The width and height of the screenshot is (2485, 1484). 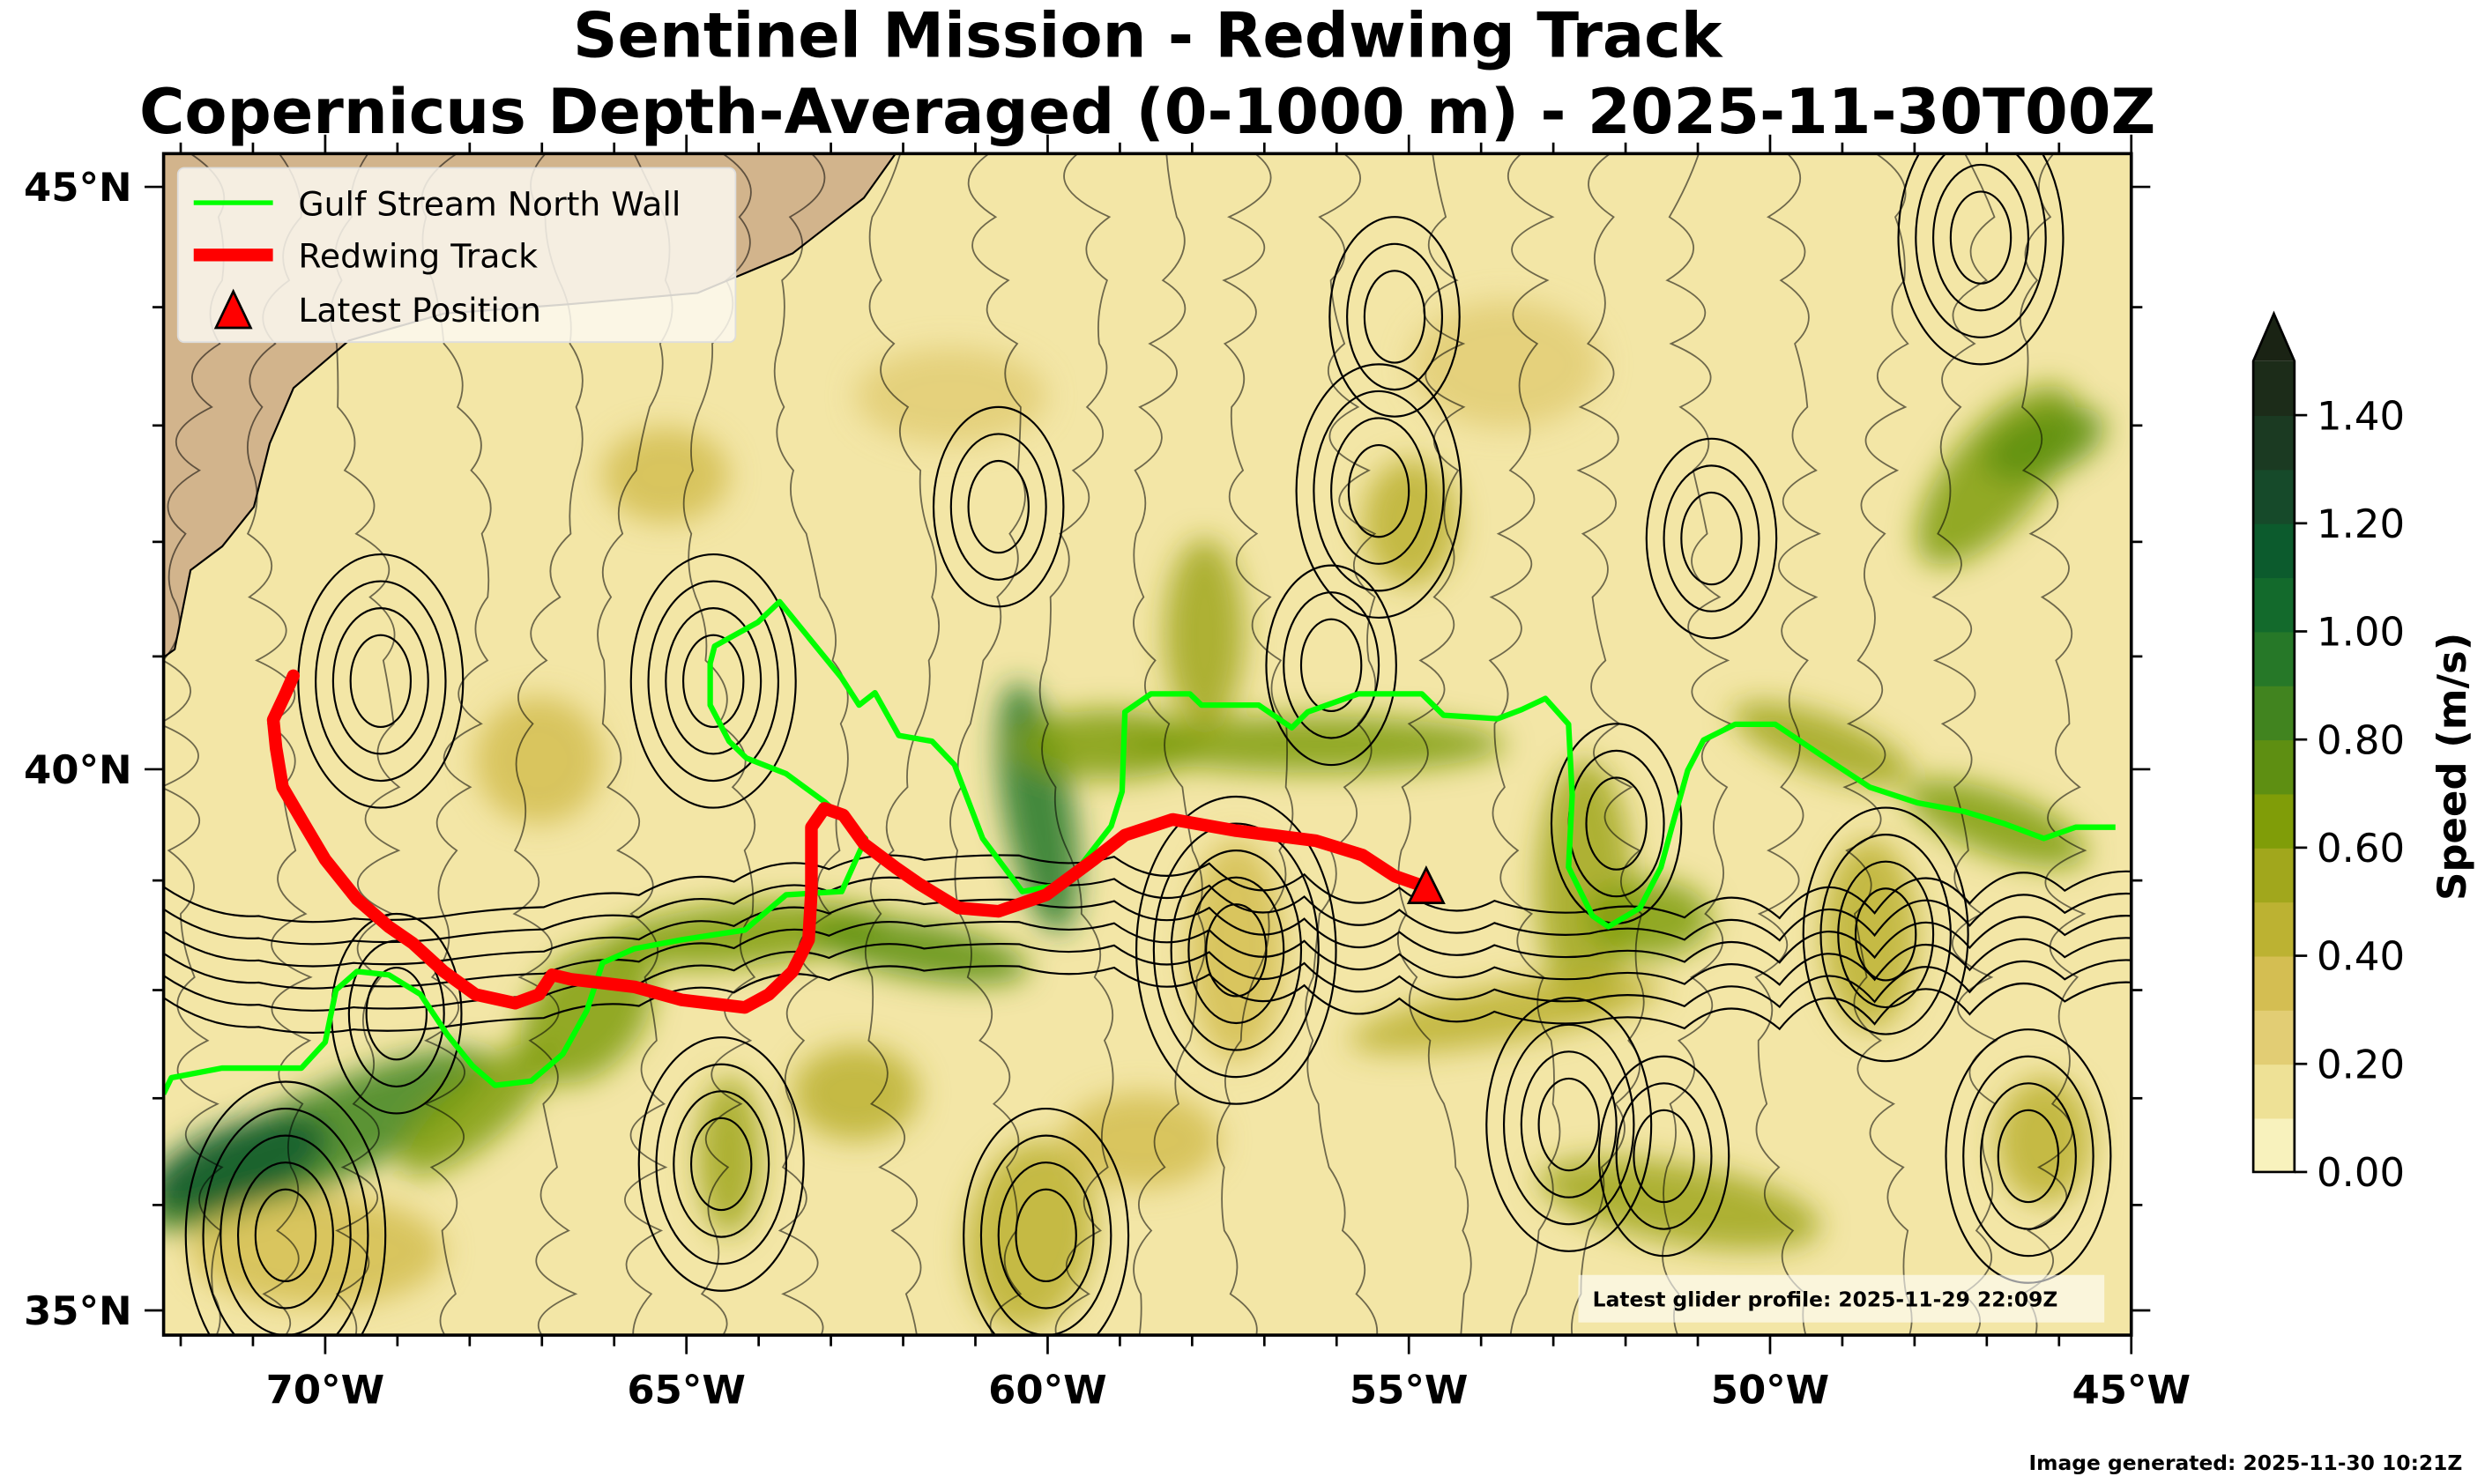 I want to click on colorbar-tick-label: 0.40, so click(x=2361, y=956).